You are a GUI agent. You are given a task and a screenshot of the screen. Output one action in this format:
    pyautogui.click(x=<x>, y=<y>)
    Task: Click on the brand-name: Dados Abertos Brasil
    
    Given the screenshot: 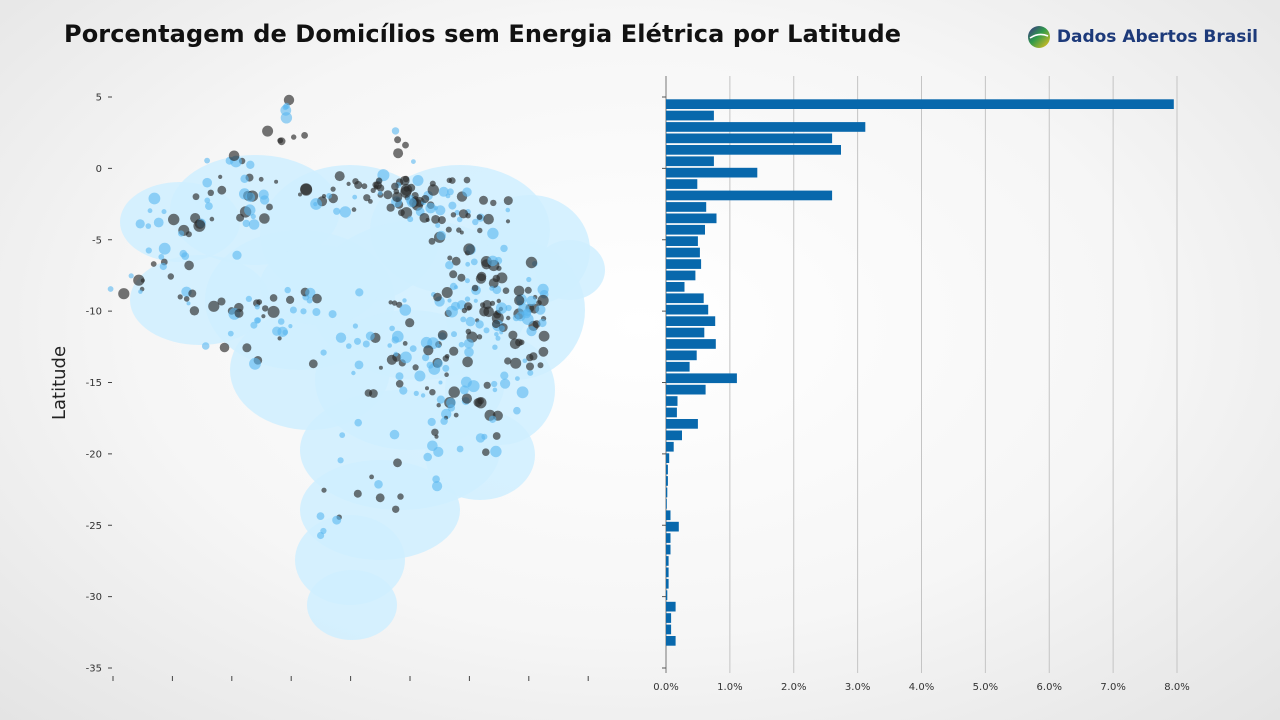 What is the action you would take?
    pyautogui.click(x=1157, y=37)
    